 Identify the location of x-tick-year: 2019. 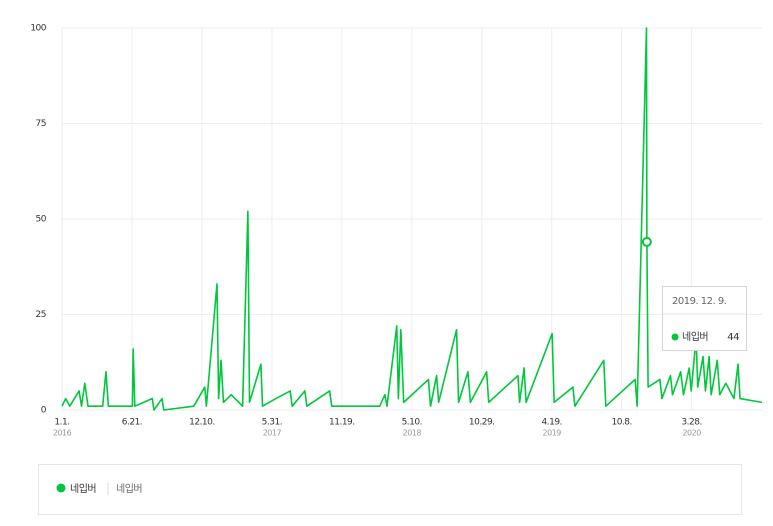
(552, 433).